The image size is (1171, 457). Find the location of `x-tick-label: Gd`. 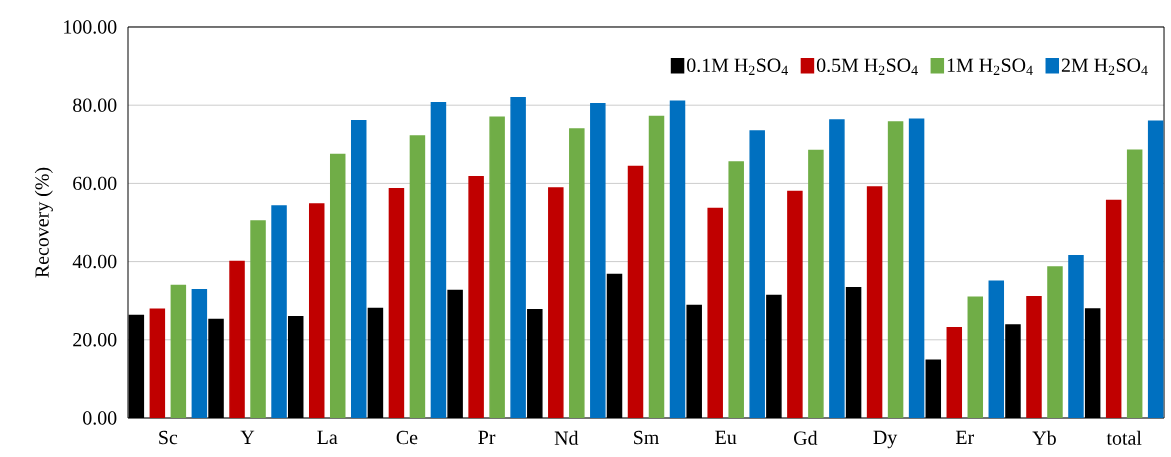

x-tick-label: Gd is located at coordinates (806, 437).